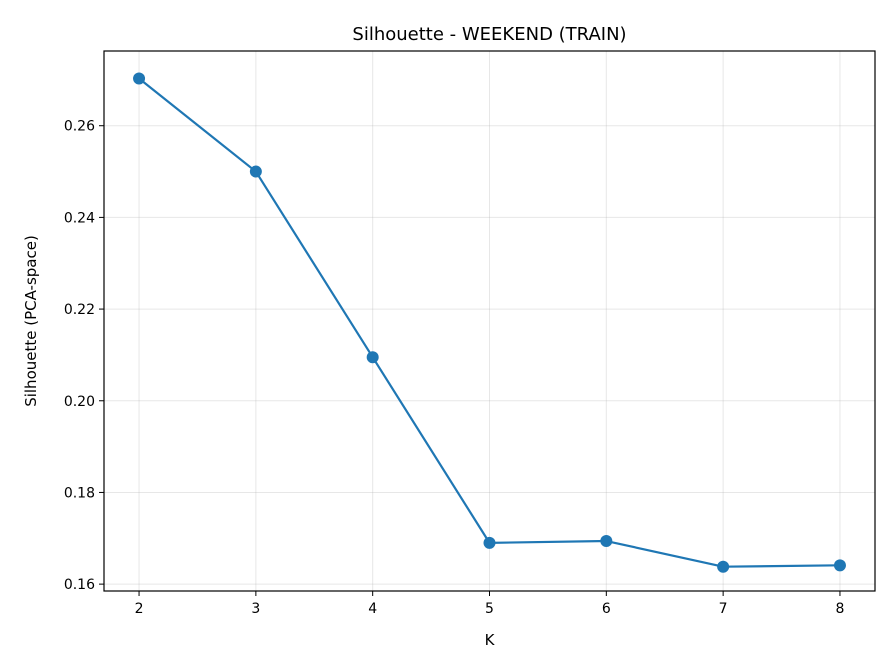  Describe the element at coordinates (372, 609) in the screenshot. I see `x-tick-label: 4` at that location.